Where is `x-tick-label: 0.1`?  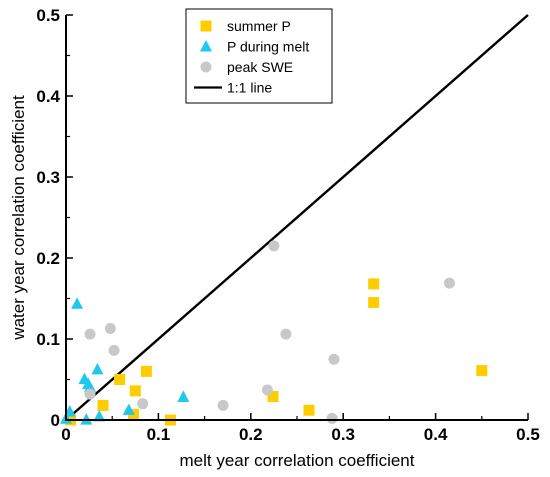
x-tick-label: 0.1 is located at coordinates (159, 434).